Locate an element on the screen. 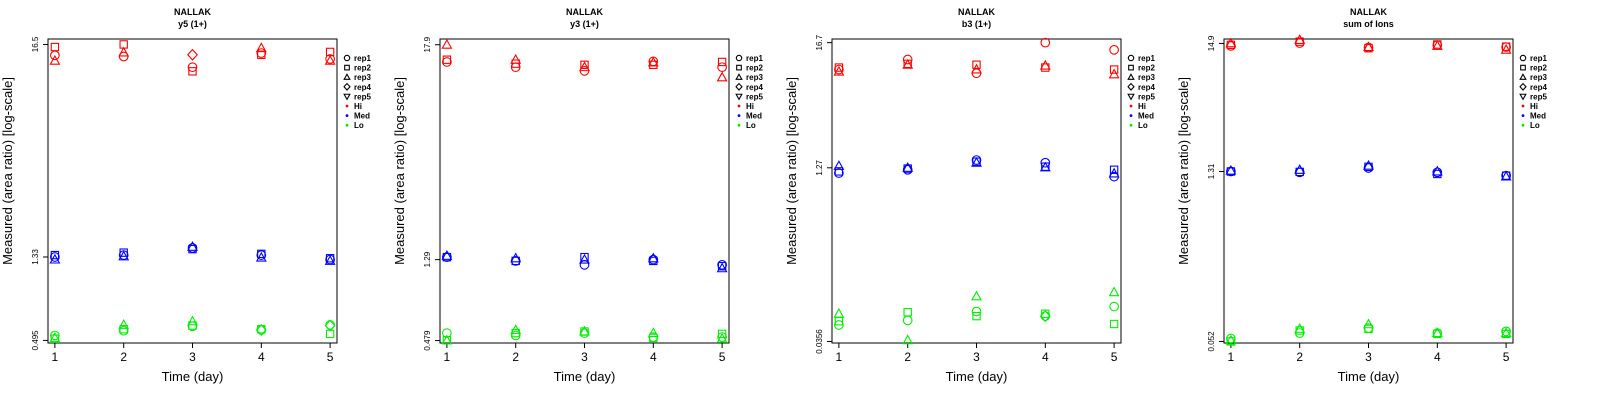 The width and height of the screenshot is (1600, 400). y-tick-label: 0.479 is located at coordinates (427, 340).